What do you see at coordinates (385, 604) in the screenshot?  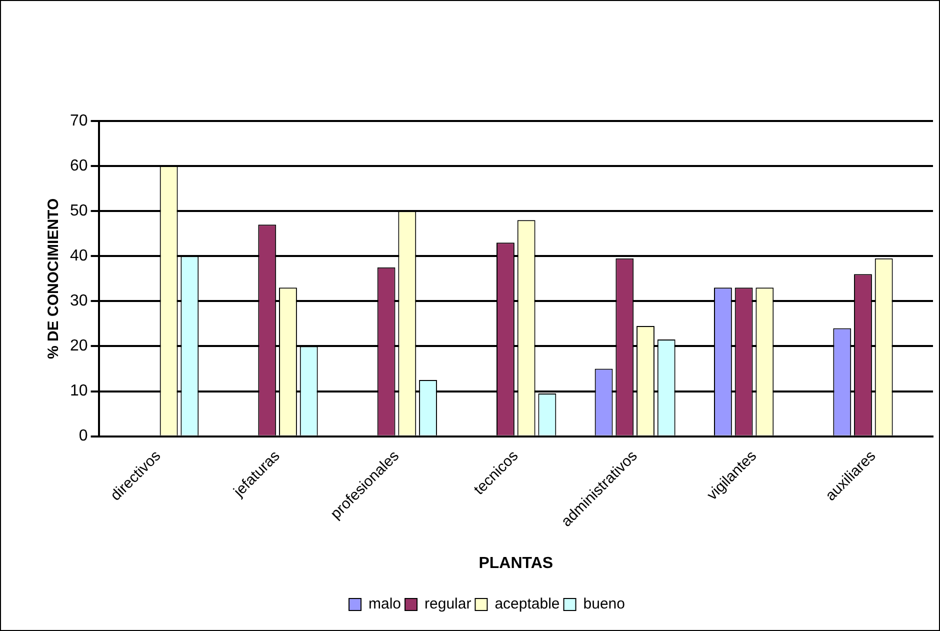 I see `legend-label: malo` at bounding box center [385, 604].